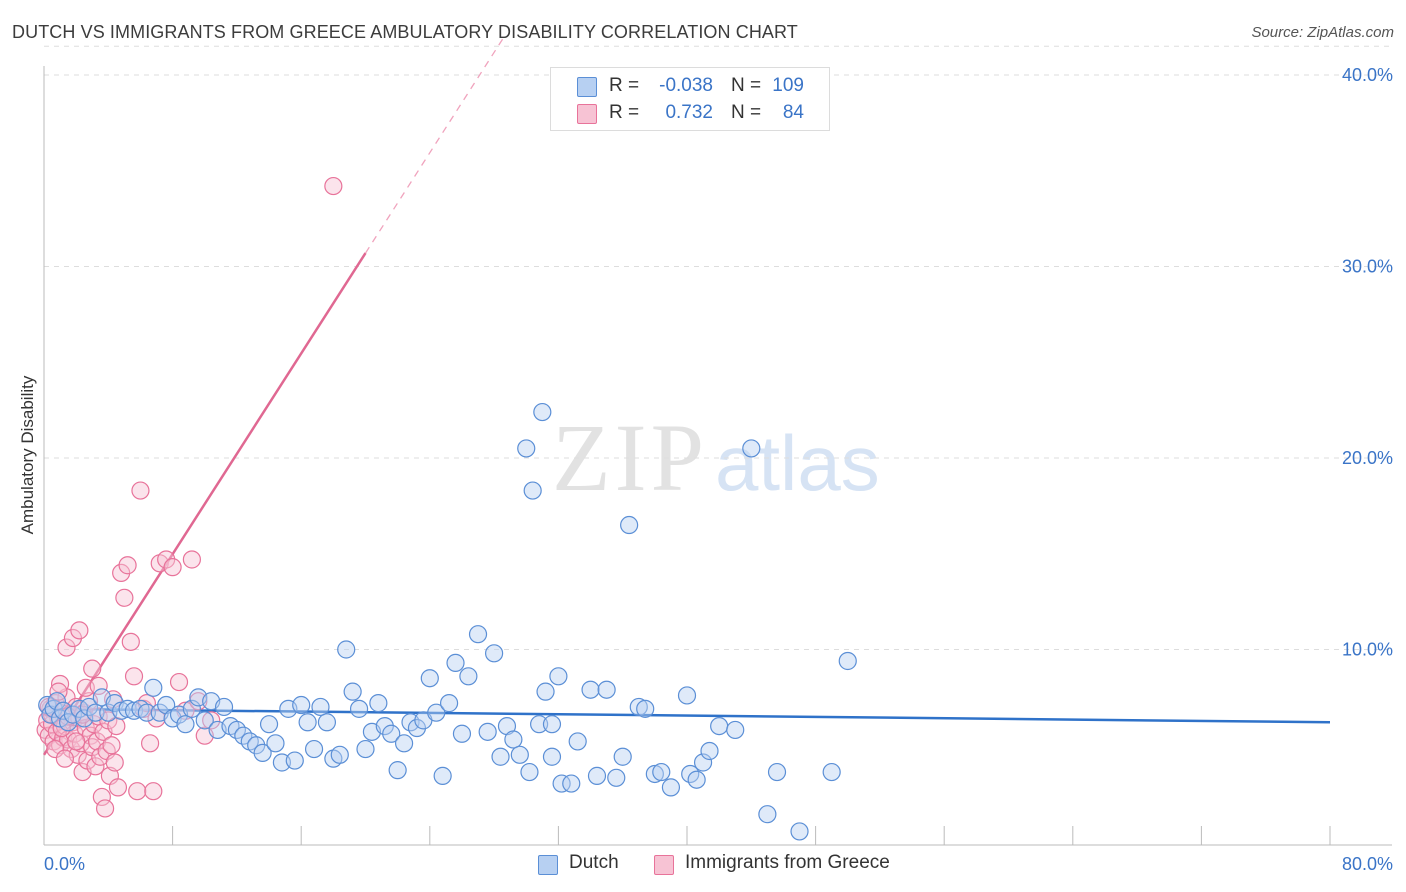  I want to click on y-tick-label-30: 30.0%, so click(1367, 267).